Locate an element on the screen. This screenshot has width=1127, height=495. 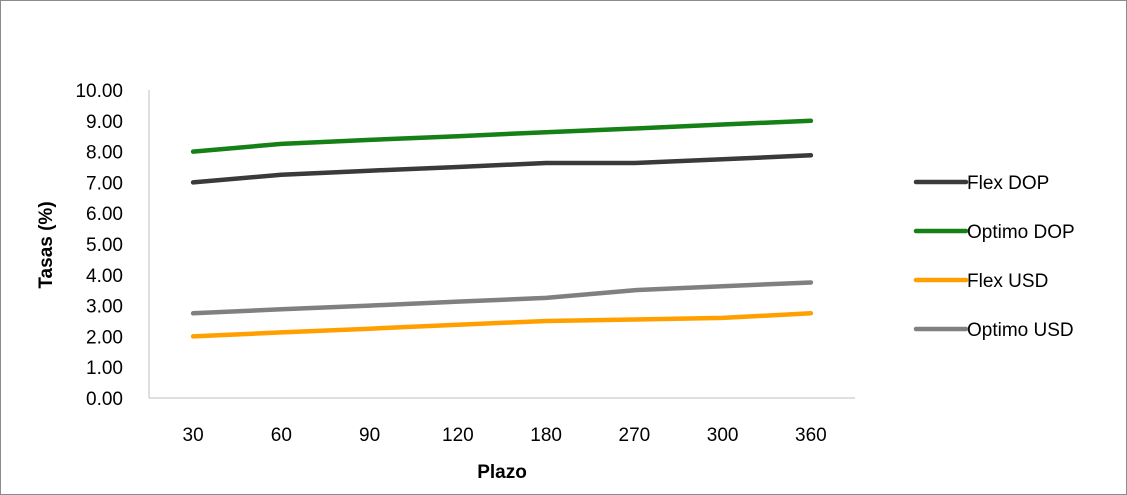
y-tick-label: 7.00 is located at coordinates (104, 183).